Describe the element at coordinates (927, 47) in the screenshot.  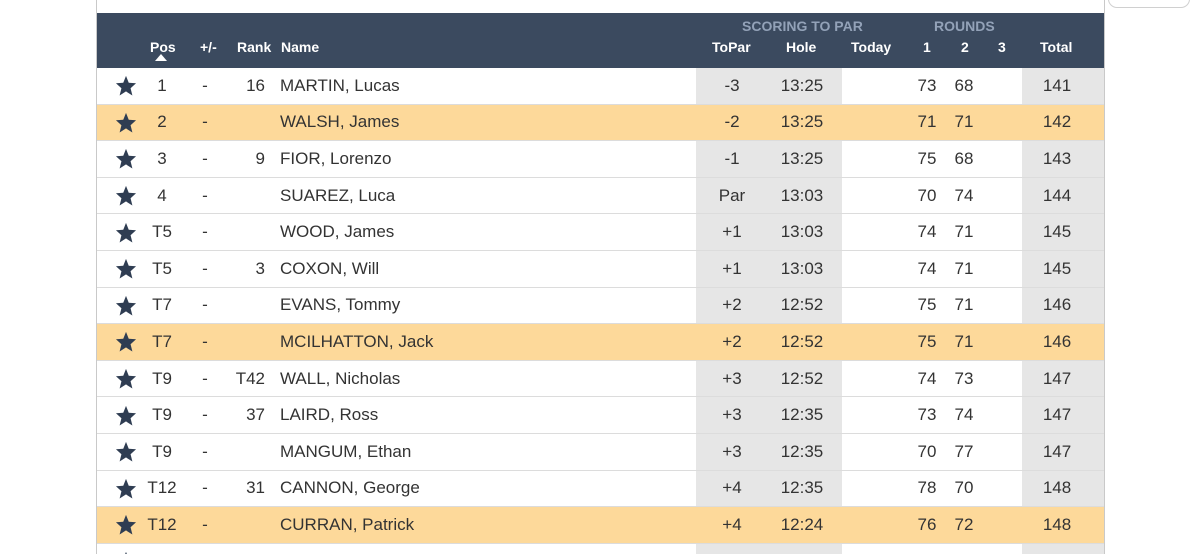
I see `header-round-1: 1` at that location.